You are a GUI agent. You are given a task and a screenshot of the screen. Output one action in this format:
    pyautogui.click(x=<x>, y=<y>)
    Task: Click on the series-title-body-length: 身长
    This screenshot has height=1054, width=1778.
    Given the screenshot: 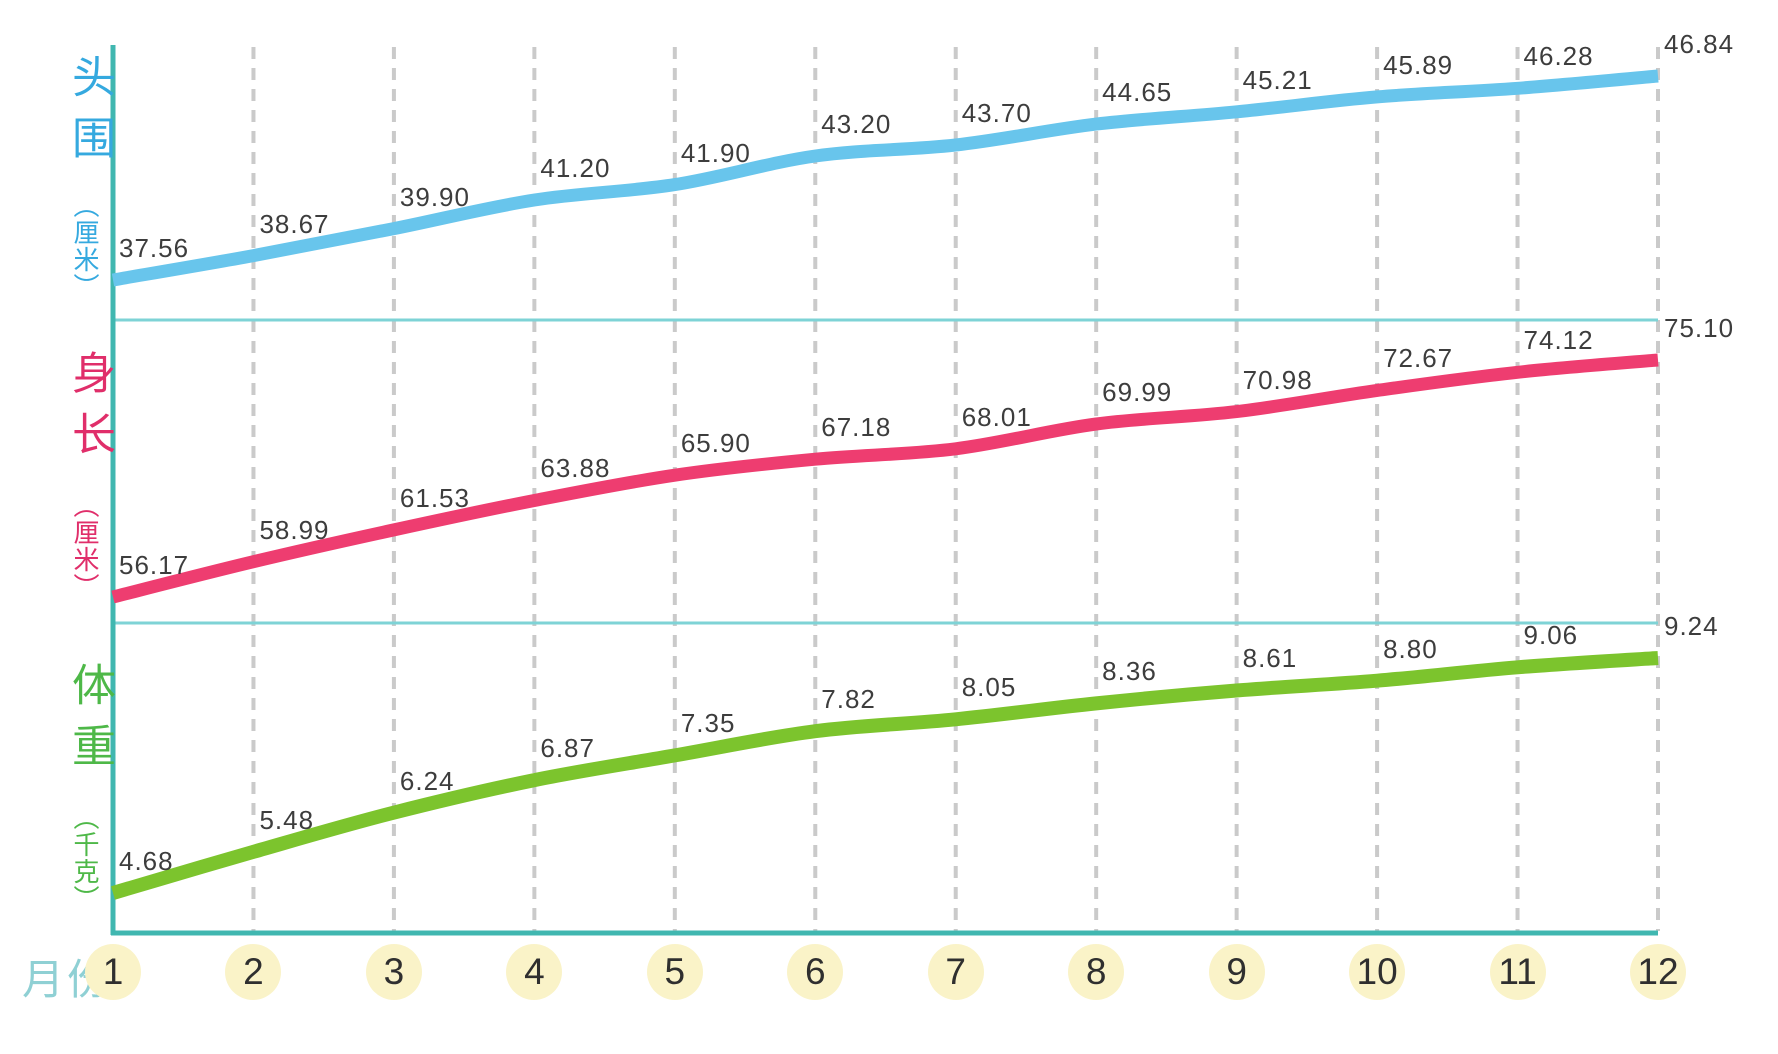 What is the action you would take?
    pyautogui.click(x=89, y=411)
    